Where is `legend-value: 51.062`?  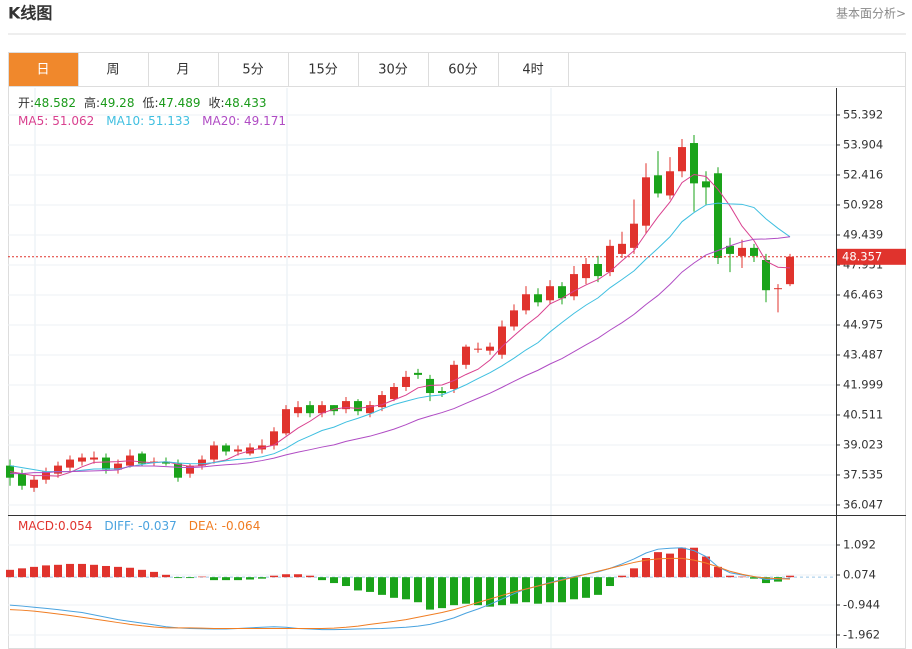
legend-value: 51.062 is located at coordinates (73, 121).